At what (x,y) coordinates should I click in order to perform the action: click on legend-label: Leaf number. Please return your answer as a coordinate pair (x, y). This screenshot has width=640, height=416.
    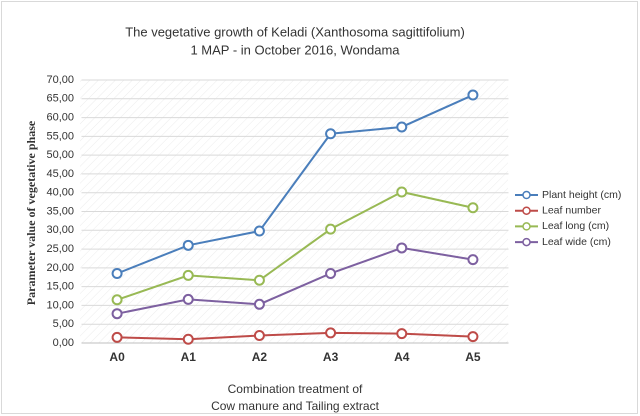
    Looking at the image, I should click on (571, 210).